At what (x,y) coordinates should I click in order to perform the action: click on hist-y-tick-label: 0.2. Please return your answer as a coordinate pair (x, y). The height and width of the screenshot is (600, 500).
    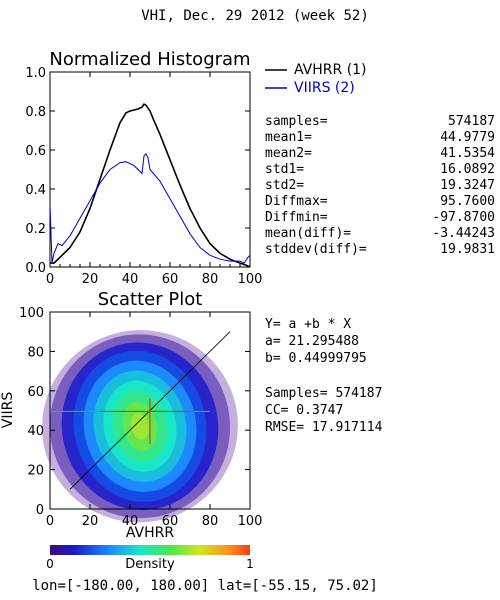
    Looking at the image, I should click on (35, 229).